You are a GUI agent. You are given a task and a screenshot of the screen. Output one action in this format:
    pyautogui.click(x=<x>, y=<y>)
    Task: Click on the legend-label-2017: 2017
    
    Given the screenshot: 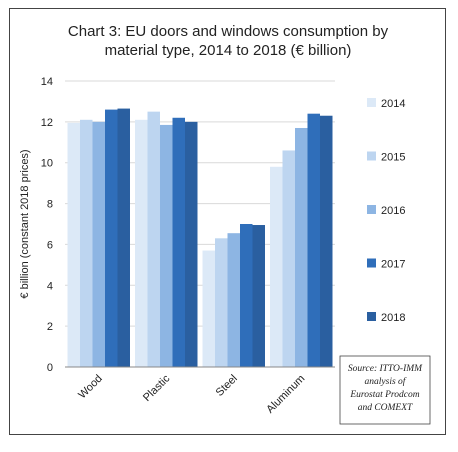 What is the action you would take?
    pyautogui.click(x=393, y=265)
    